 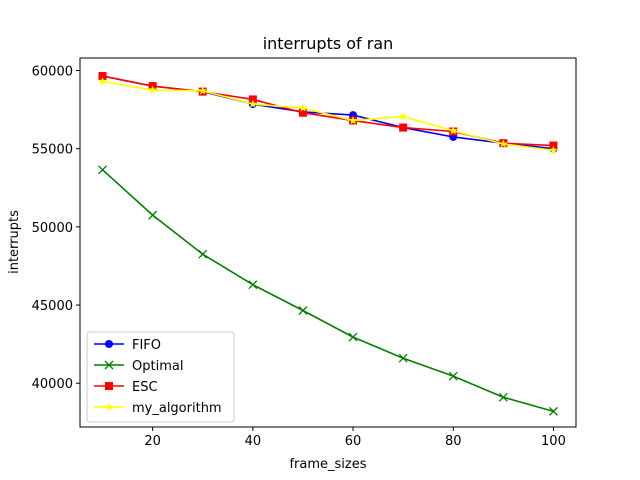 What do you see at coordinates (109, 365) in the screenshot?
I see `legend-marker-optimal` at bounding box center [109, 365].